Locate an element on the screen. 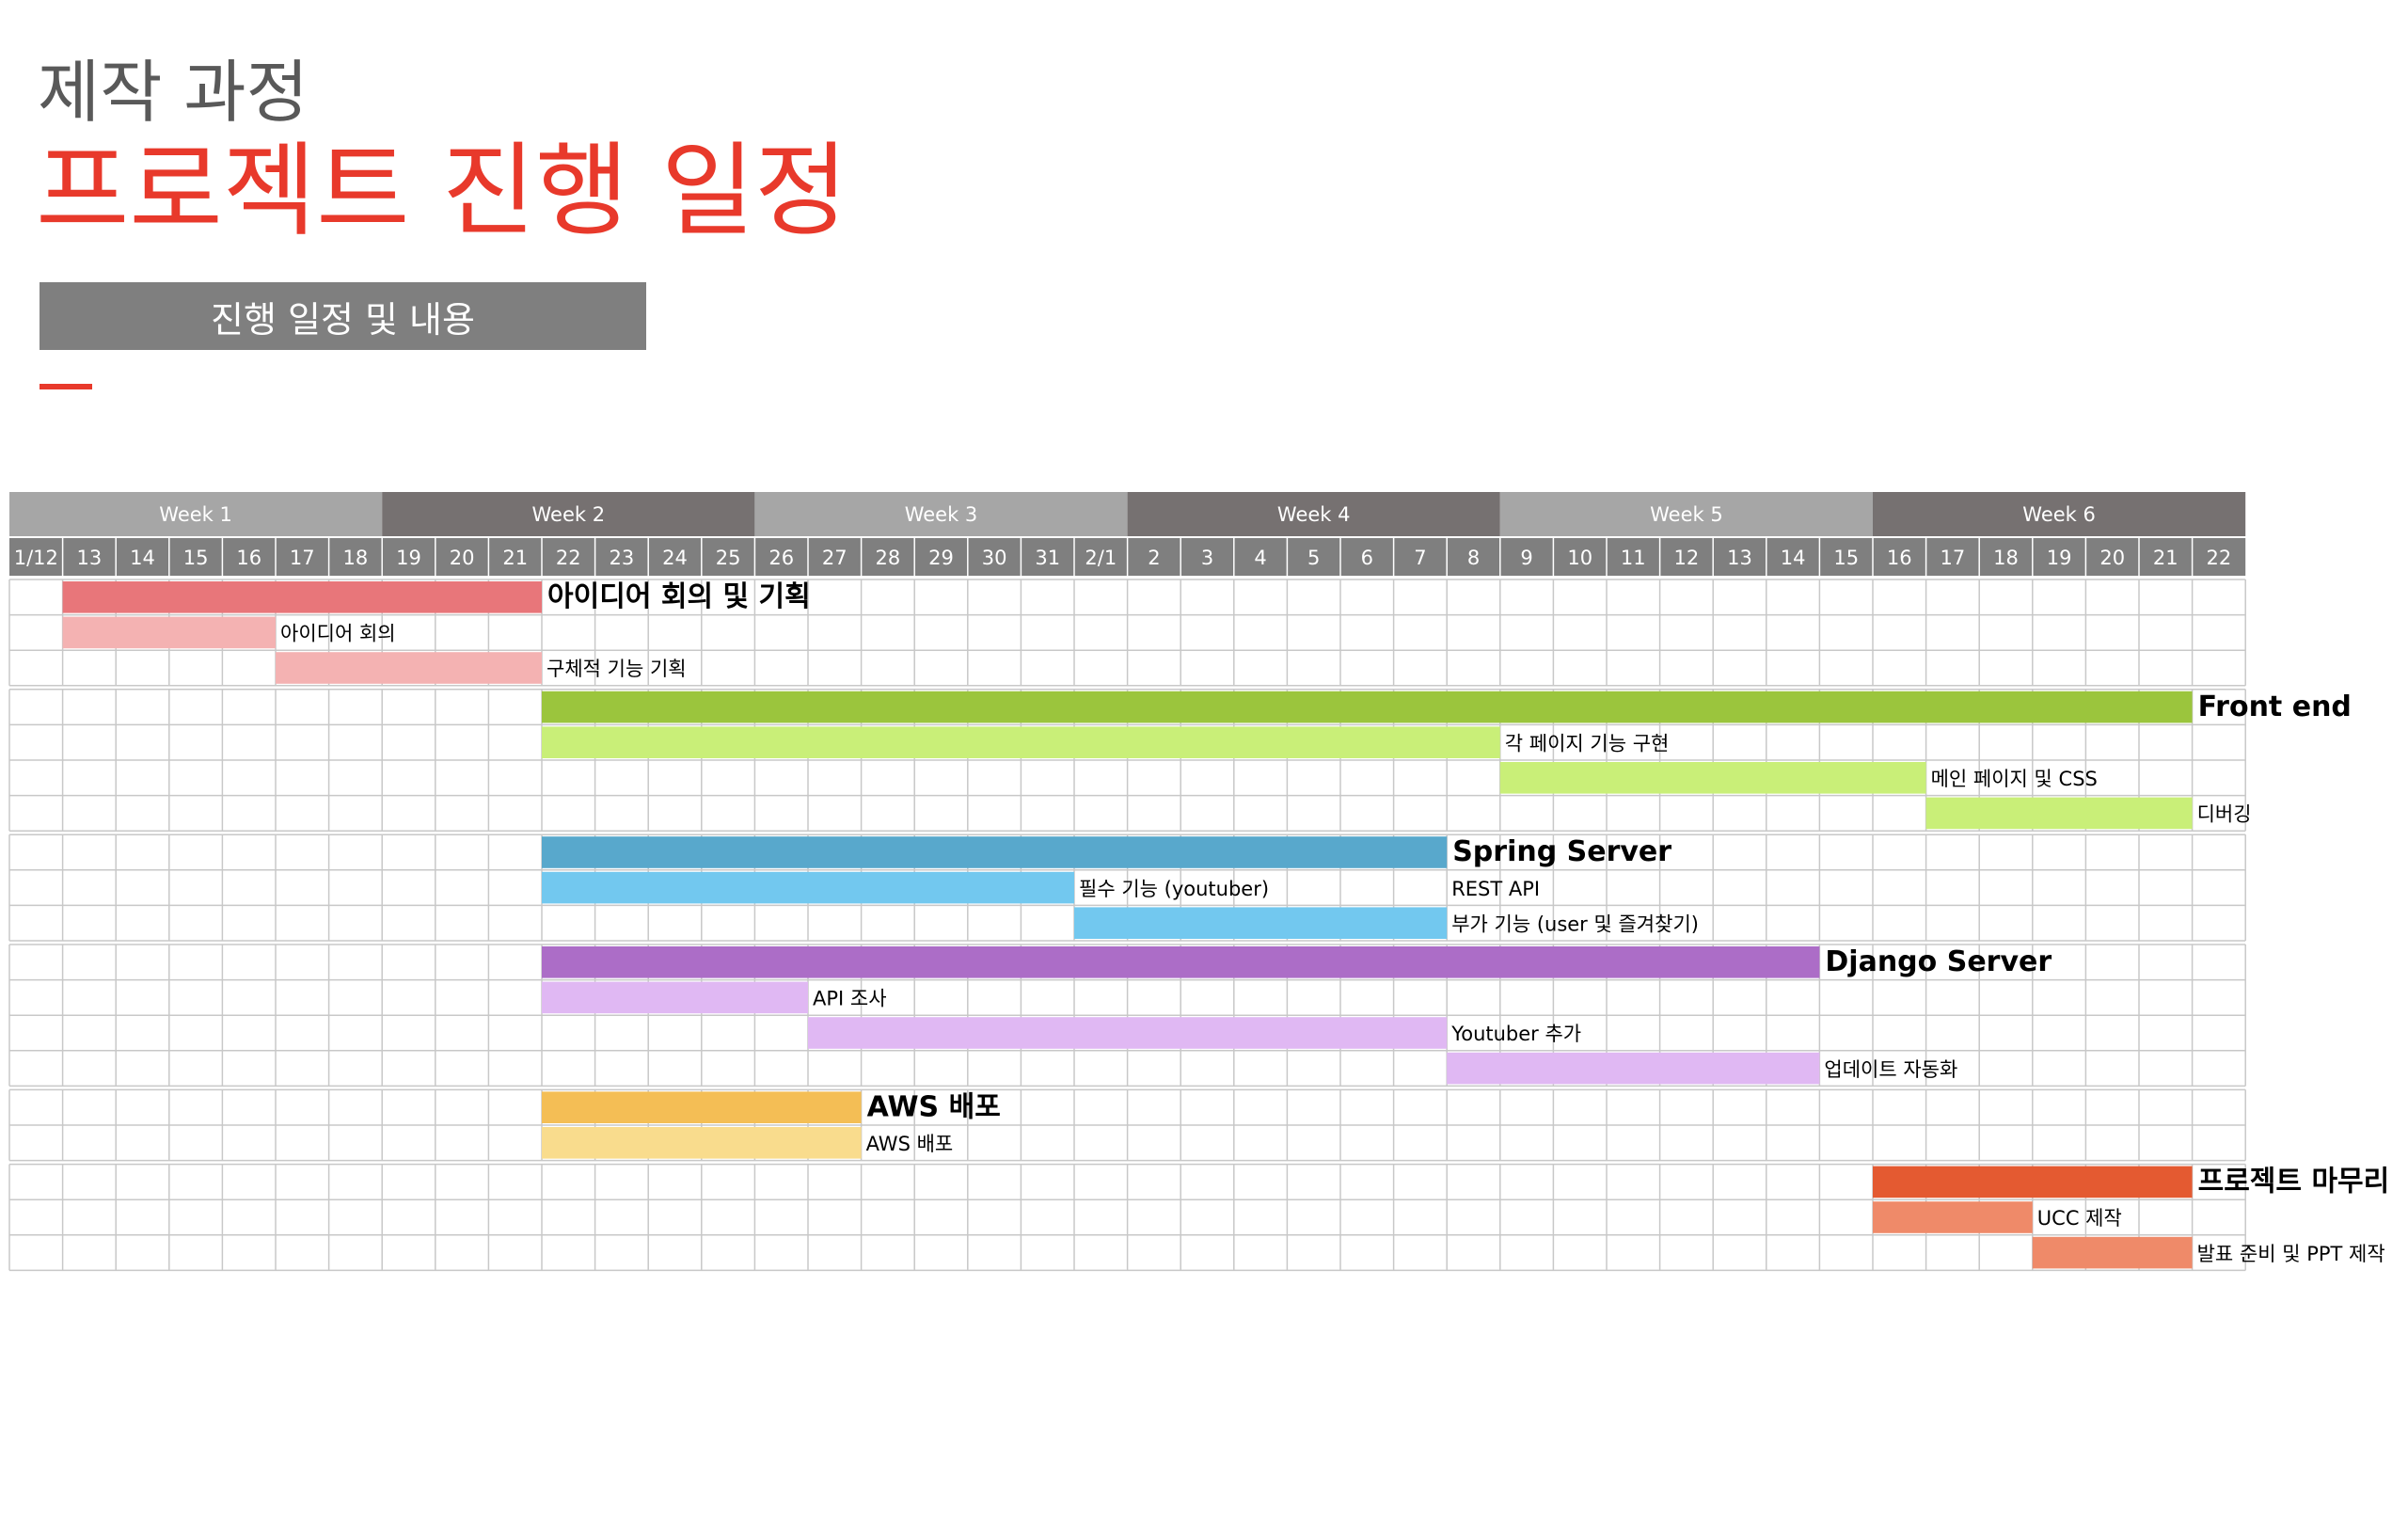 The width and height of the screenshot is (2408, 1524). gantt-task-label: Youtuber 추가 is located at coordinates (1516, 1034).